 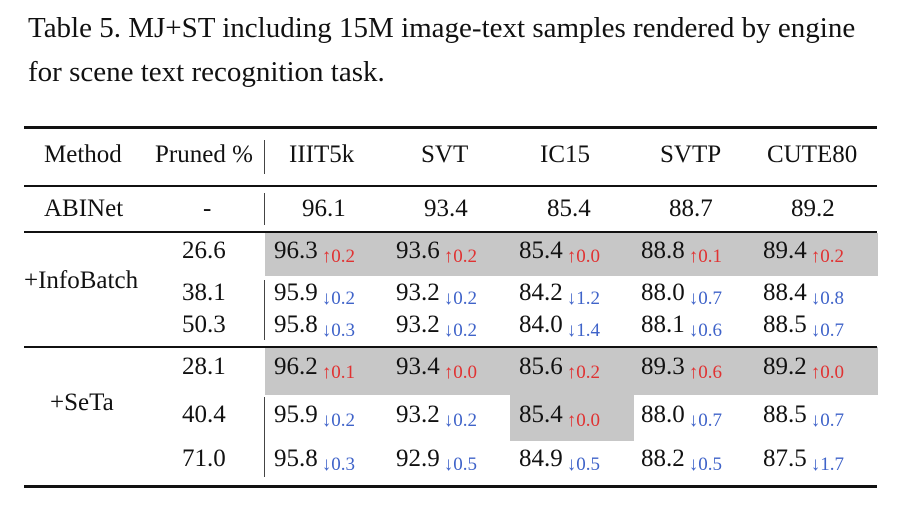 What do you see at coordinates (204, 366) in the screenshot?
I see `pruned-value: 28.1` at bounding box center [204, 366].